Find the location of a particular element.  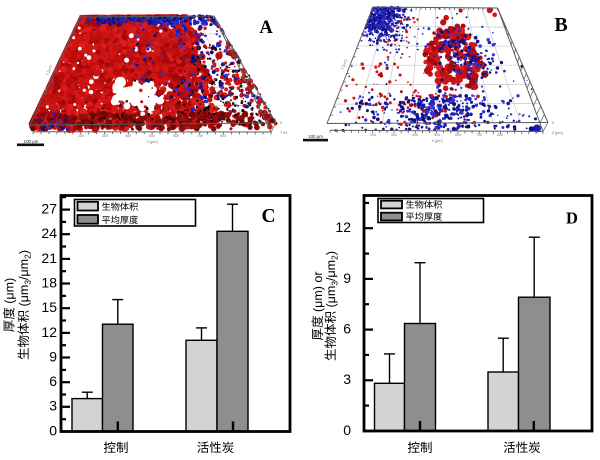

svg-text: 600 is located at coordinates (176, 136).